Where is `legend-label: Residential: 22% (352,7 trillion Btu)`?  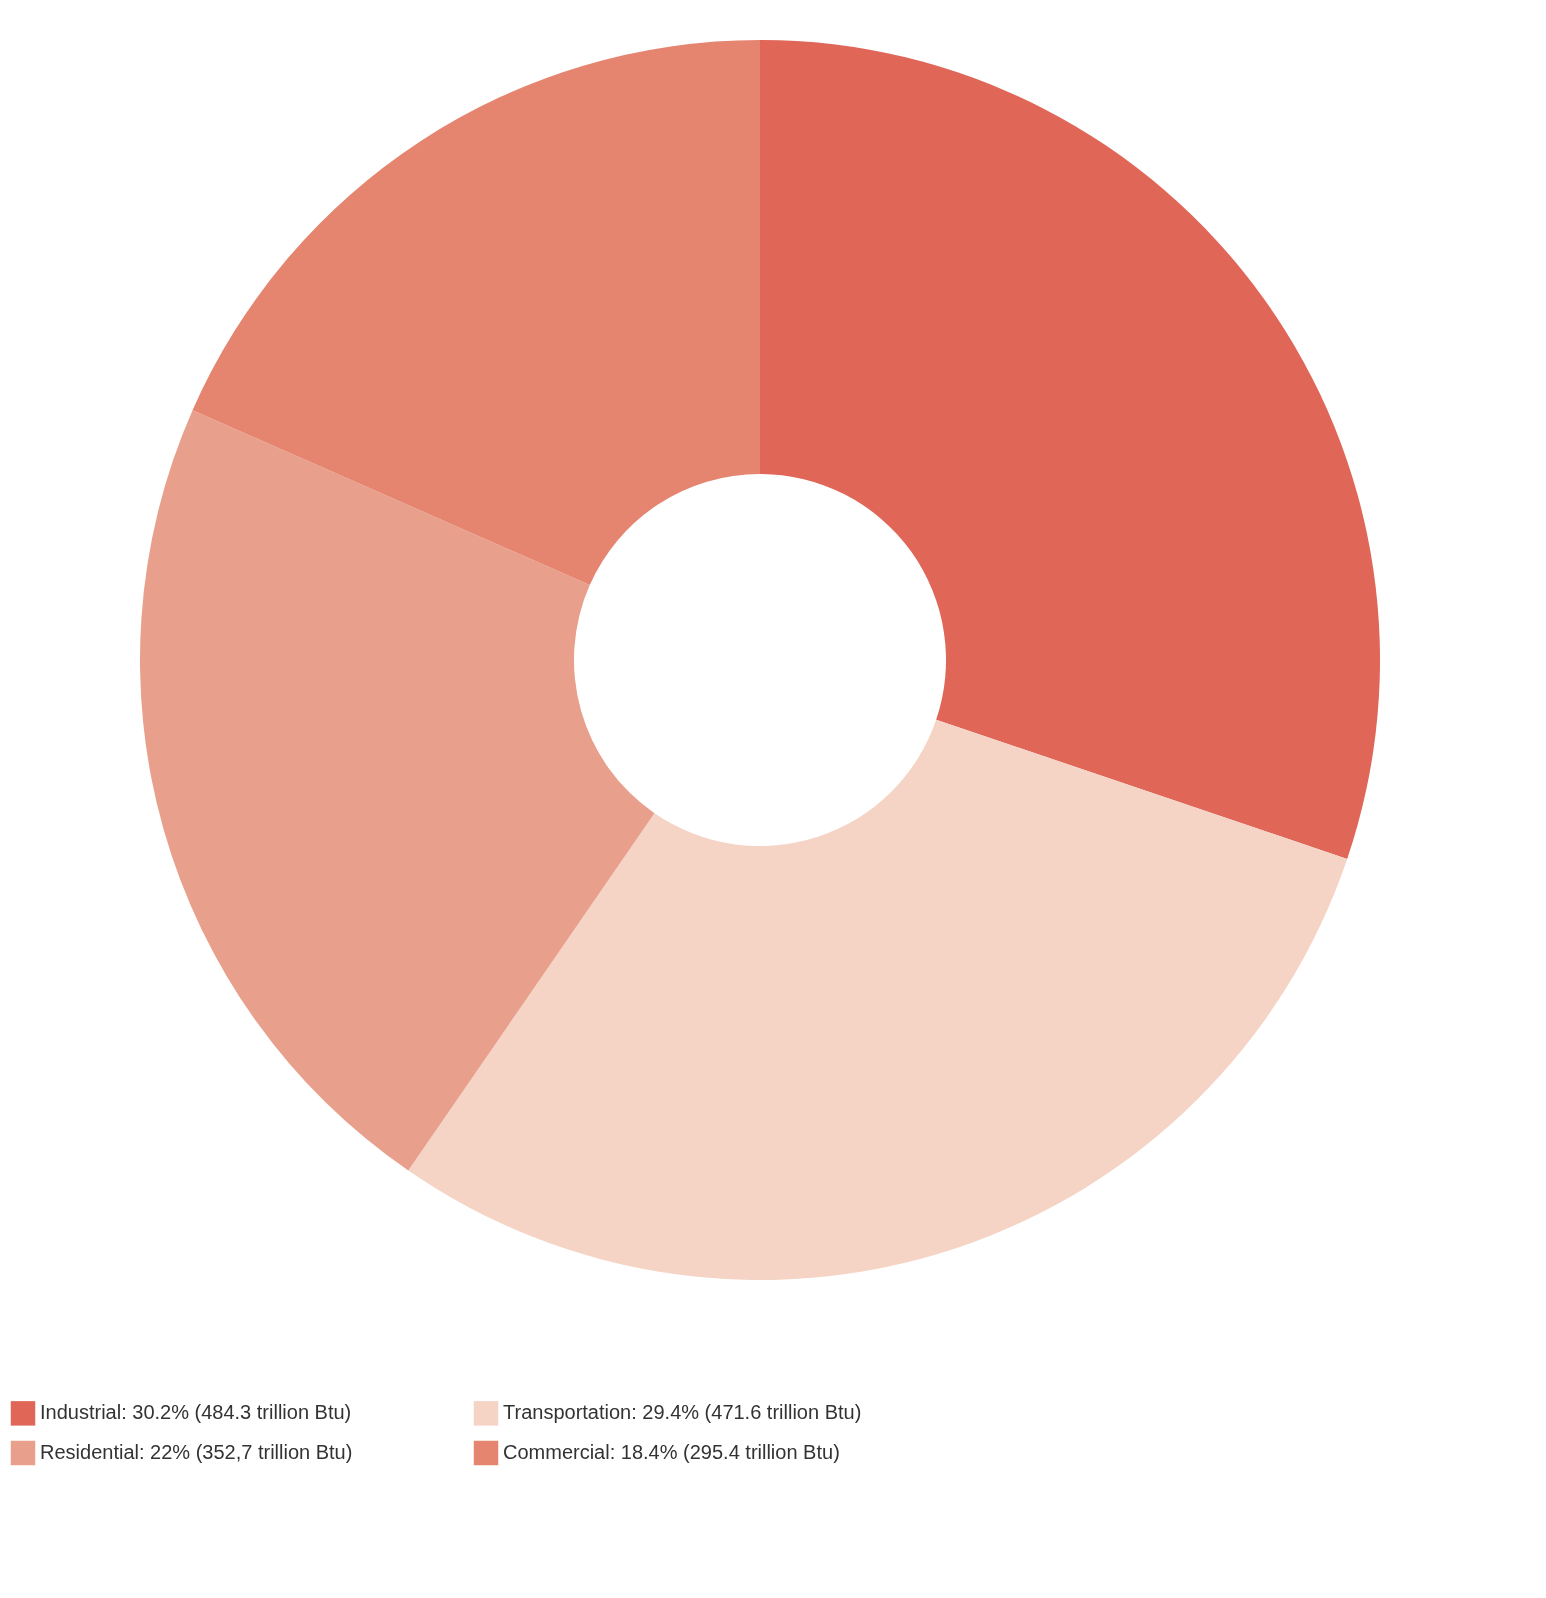 legend-label: Residential: 22% (352,7 trillion Btu) is located at coordinates (196, 1452).